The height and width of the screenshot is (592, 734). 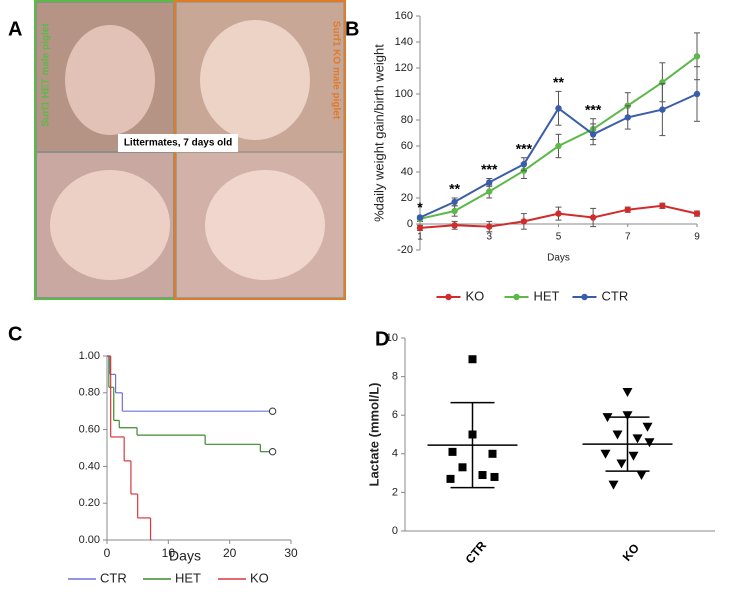 What do you see at coordinates (407, 120) in the screenshot?
I see `y-tick-label: 80` at bounding box center [407, 120].